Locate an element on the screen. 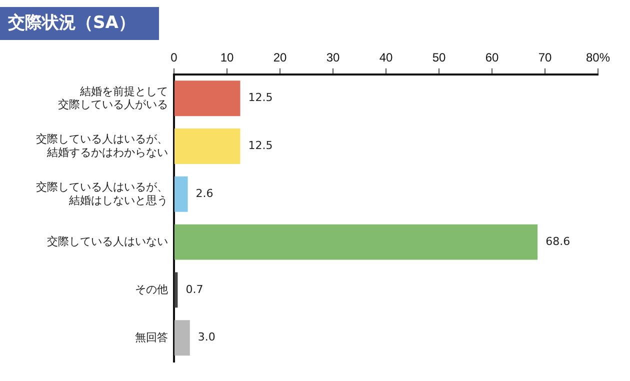 The width and height of the screenshot is (630, 381). y-tick-label: 結婚を前提として交際している人がいる is located at coordinates (113, 98).